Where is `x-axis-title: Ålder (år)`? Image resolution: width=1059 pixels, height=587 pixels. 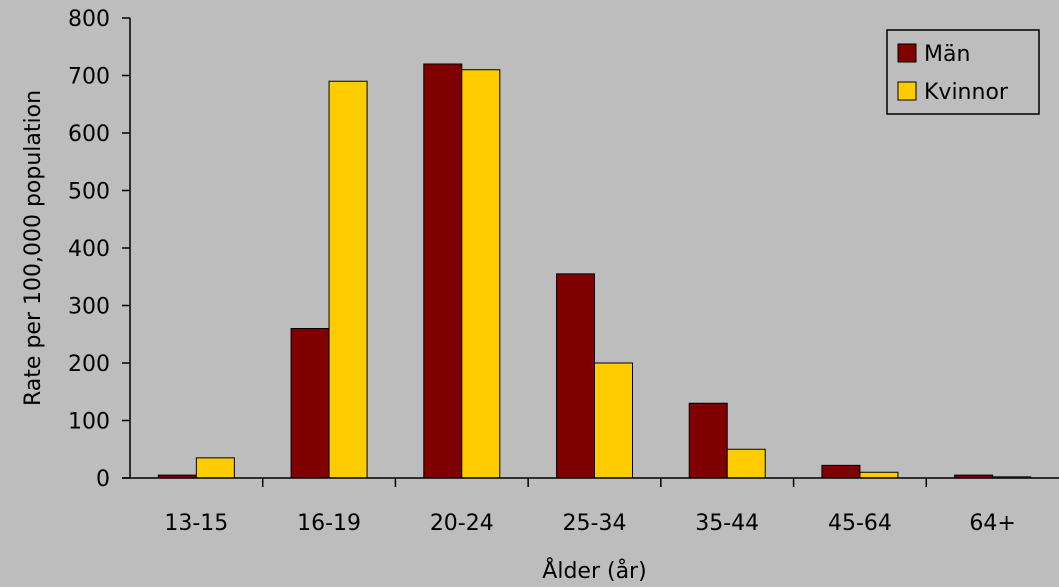
x-axis-title: Ålder (år) is located at coordinates (594, 570).